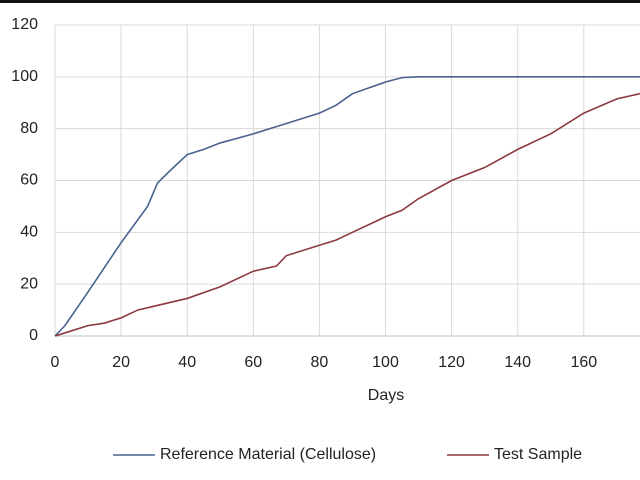  Describe the element at coordinates (451, 362) in the screenshot. I see `x-tick-label: 120` at that location.